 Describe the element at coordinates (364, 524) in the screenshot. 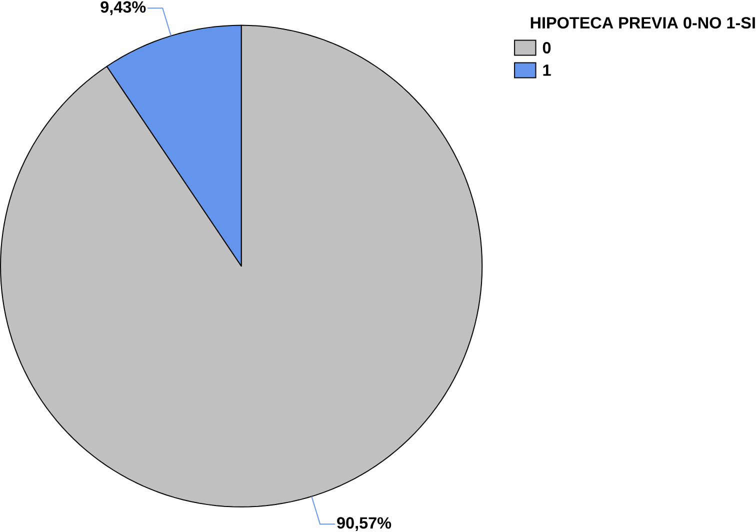

I see `data-label: 90,57%` at that location.